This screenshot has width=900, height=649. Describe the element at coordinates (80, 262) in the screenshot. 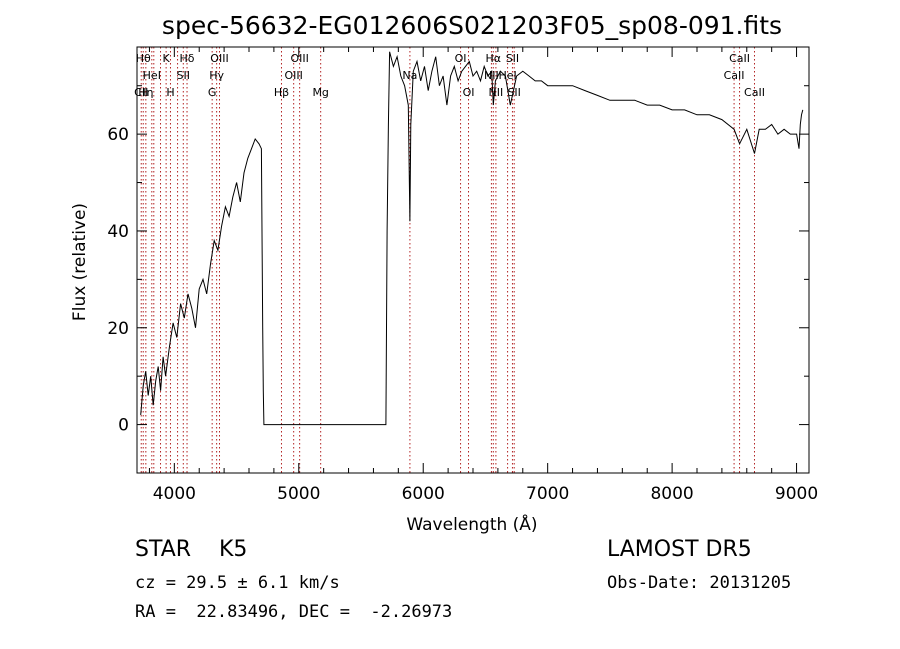

I see `y-axis-label: Flux (relative)` at that location.